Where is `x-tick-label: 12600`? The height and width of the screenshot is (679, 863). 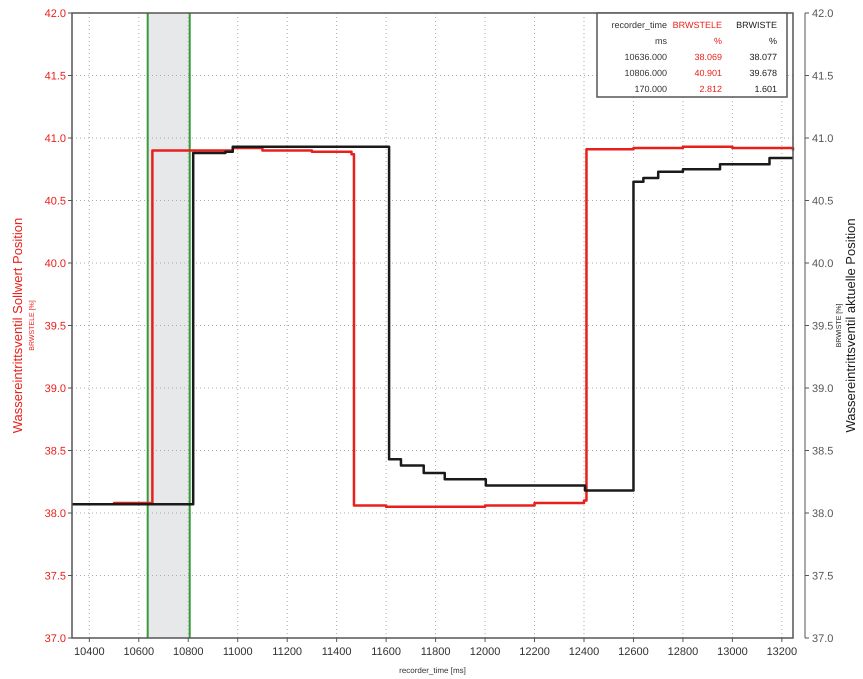 x-tick-label: 12600 is located at coordinates (633, 652).